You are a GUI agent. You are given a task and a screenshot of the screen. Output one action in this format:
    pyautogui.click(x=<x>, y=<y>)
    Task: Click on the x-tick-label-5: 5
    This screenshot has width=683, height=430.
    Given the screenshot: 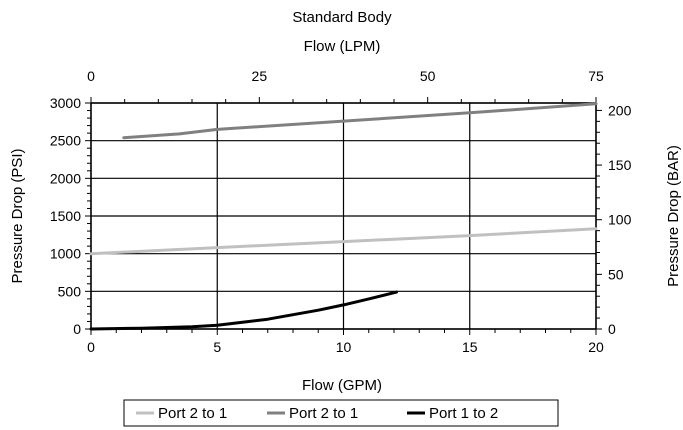 What is the action you would take?
    pyautogui.click(x=217, y=347)
    